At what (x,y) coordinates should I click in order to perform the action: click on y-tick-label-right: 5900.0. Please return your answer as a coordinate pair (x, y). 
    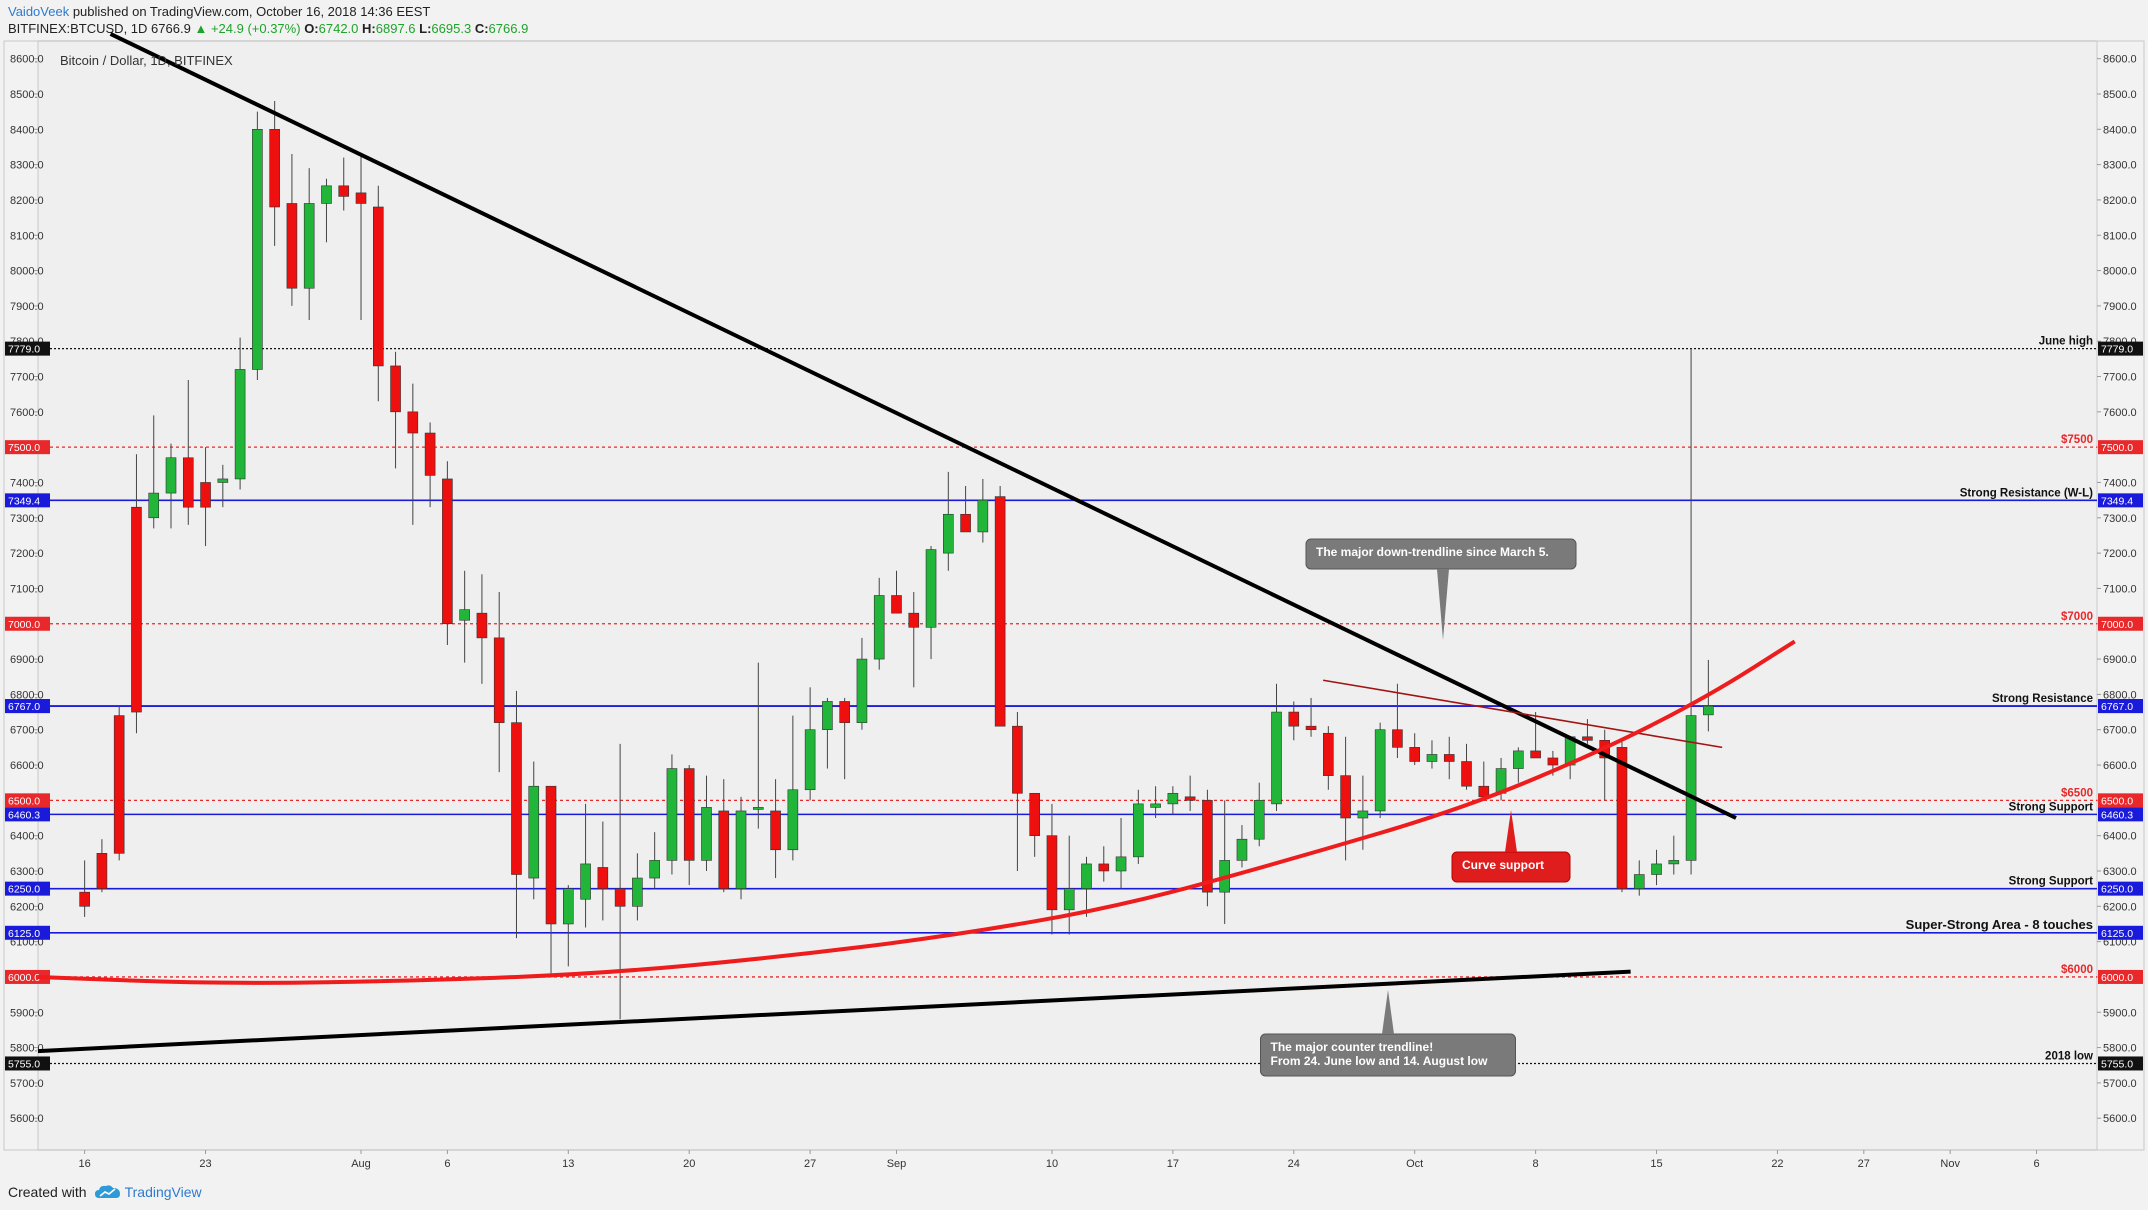
    Looking at the image, I should click on (2120, 1013).